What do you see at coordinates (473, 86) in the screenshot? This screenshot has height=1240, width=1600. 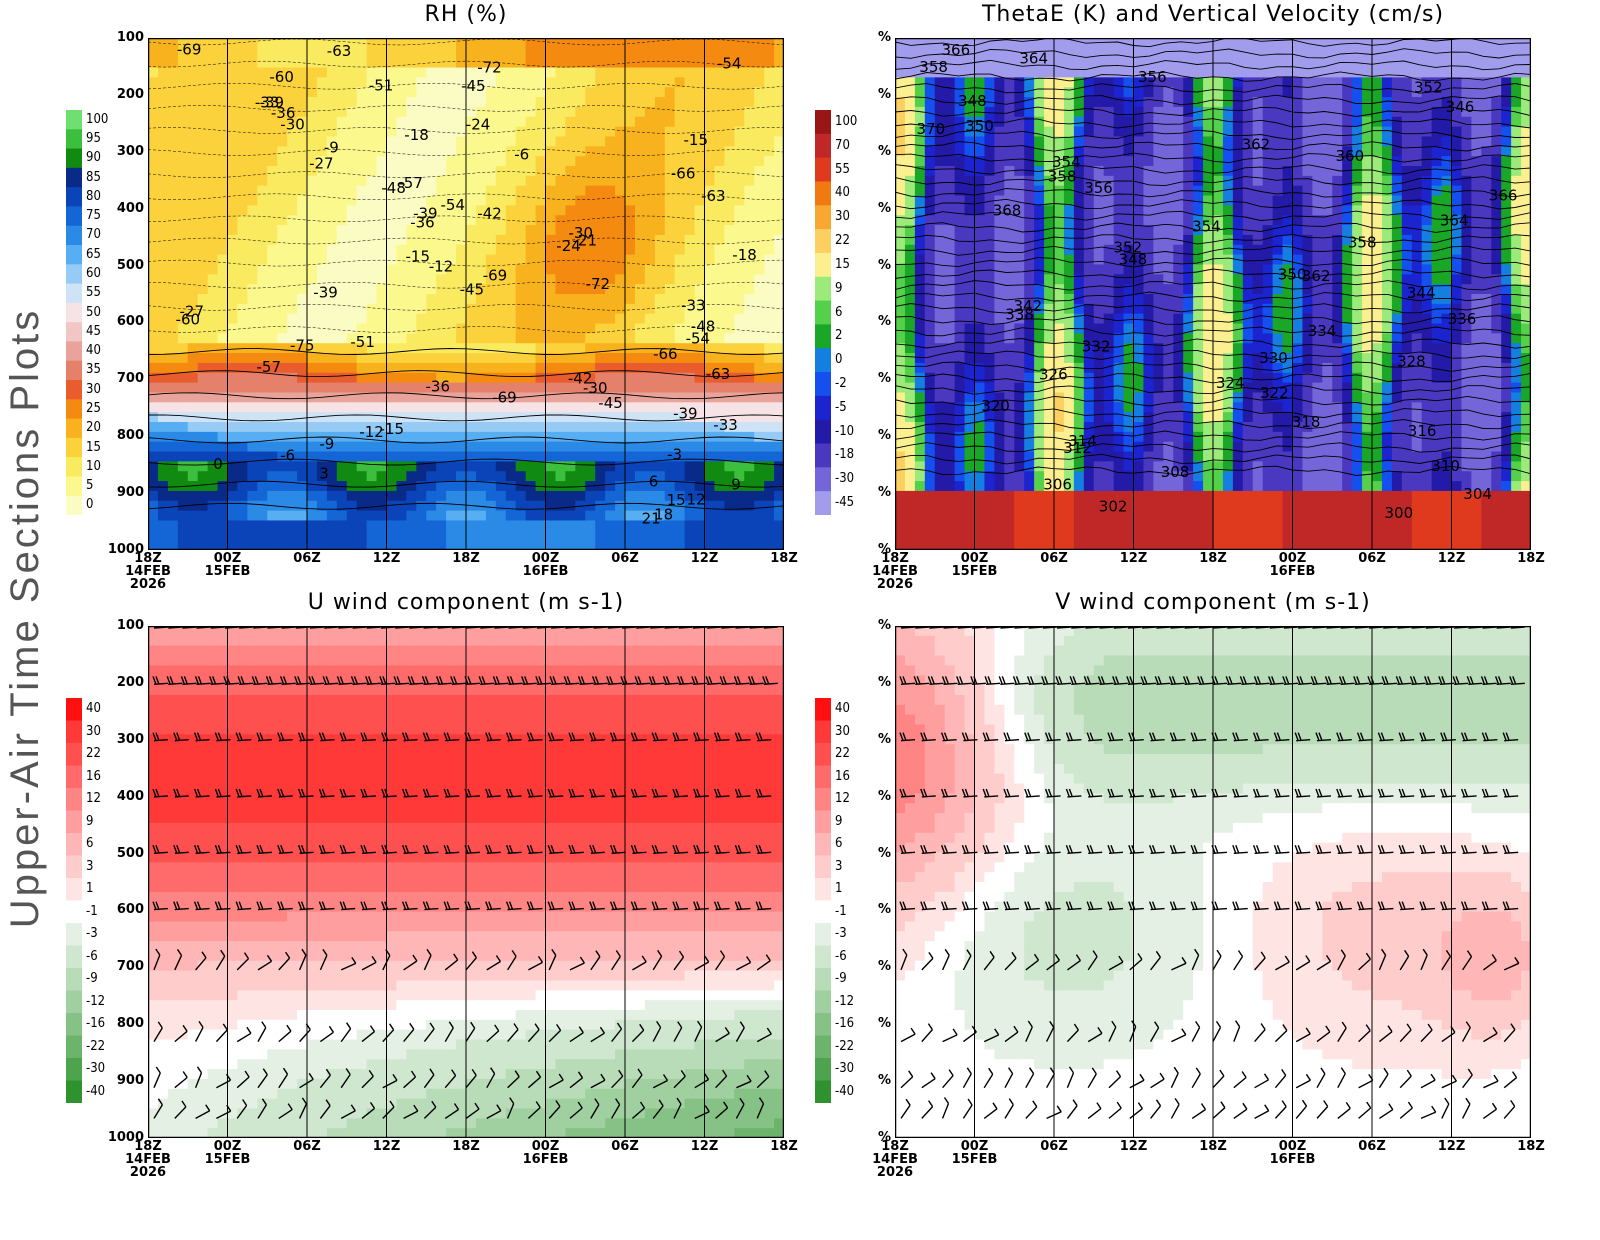 I see `rh-contour-label: -45` at bounding box center [473, 86].